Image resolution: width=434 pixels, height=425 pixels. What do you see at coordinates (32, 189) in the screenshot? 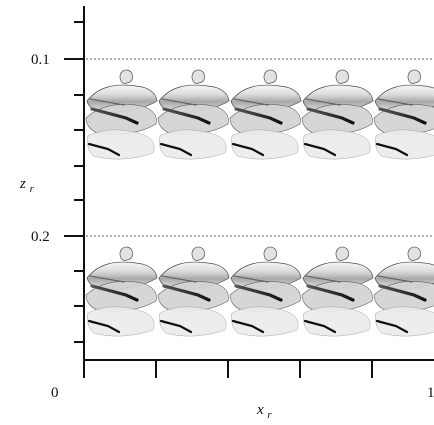
I see `y-axis-label-sub: r` at bounding box center [32, 189].